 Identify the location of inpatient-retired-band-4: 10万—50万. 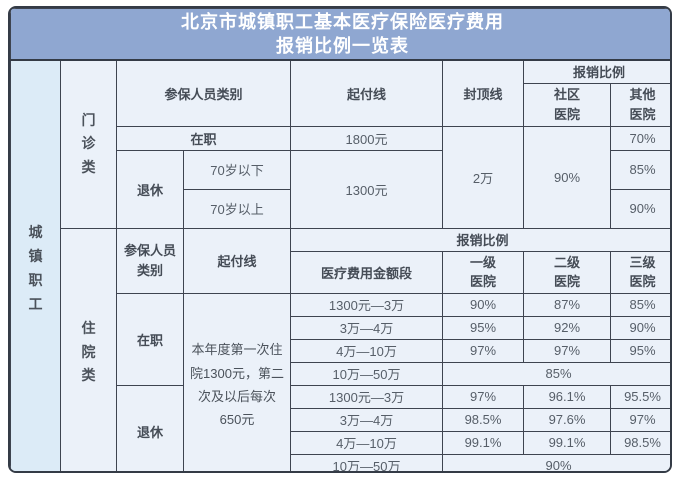
(366, 462).